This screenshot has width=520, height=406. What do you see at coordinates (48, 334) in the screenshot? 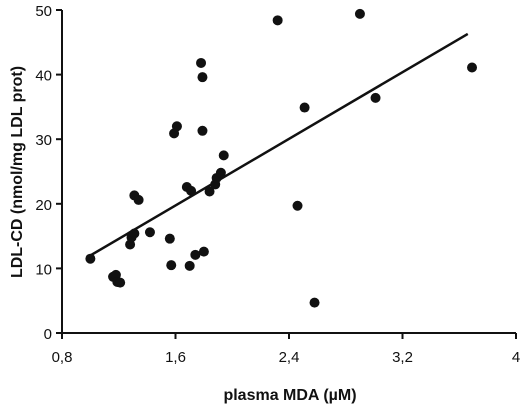
I see `y-tick-label: 0` at bounding box center [48, 334].